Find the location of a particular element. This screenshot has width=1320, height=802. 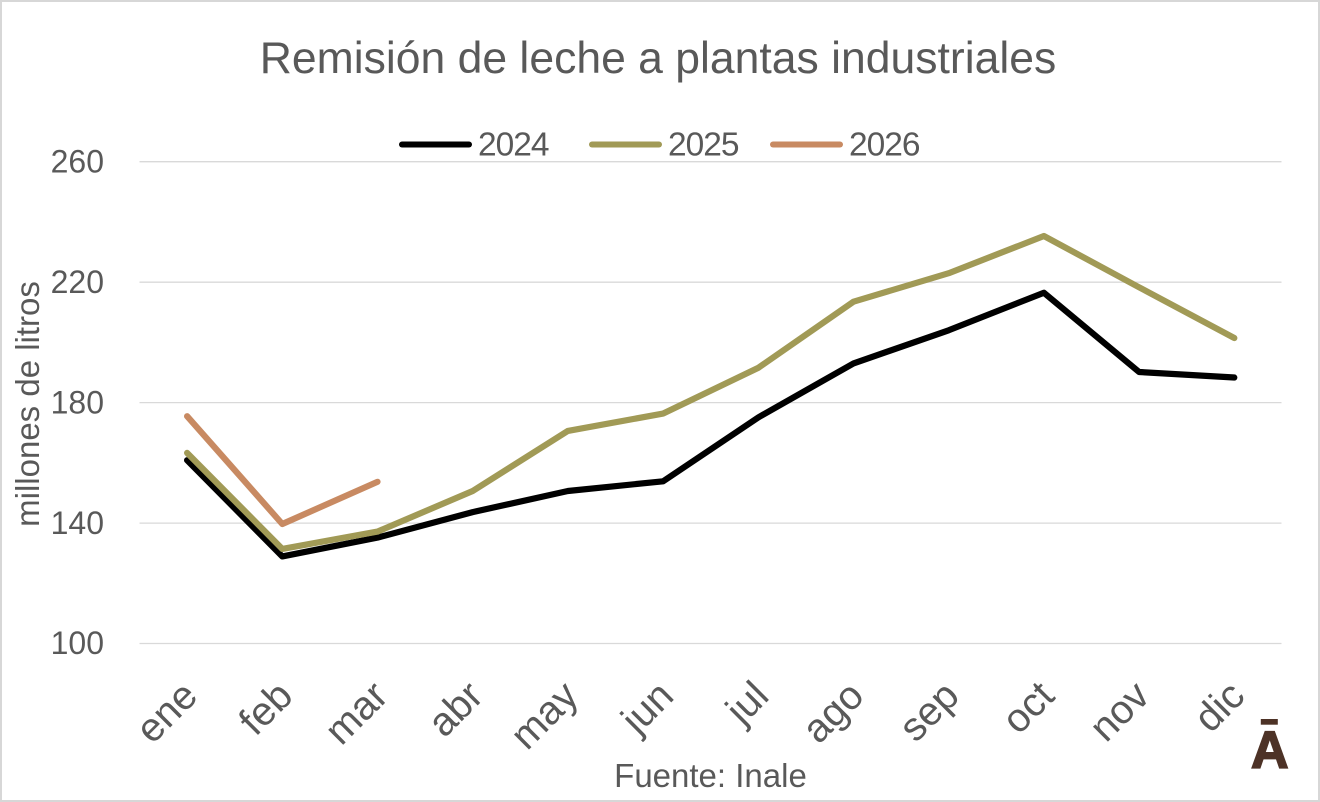

svg-text: A is located at coordinates (1270, 750).